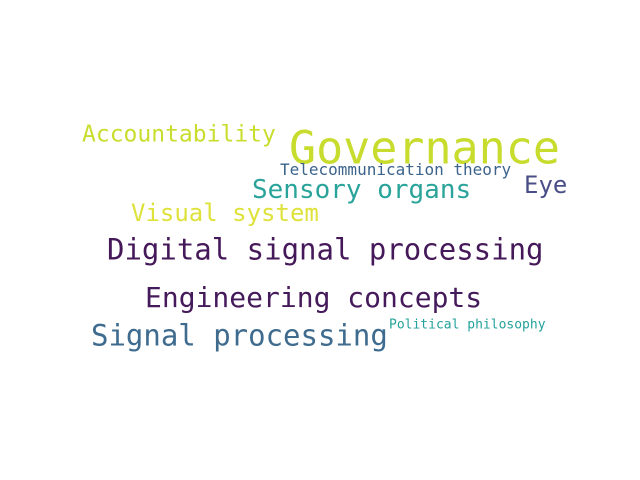 Image resolution: width=640 pixels, height=480 pixels. Describe the element at coordinates (325, 249) in the screenshot. I see `word-digital-signal-processing: Digital signal processing` at that location.